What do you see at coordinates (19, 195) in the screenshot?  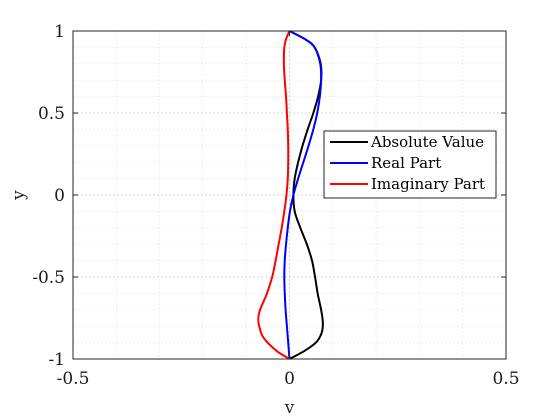 I see `y-axis-label: y` at bounding box center [19, 195].